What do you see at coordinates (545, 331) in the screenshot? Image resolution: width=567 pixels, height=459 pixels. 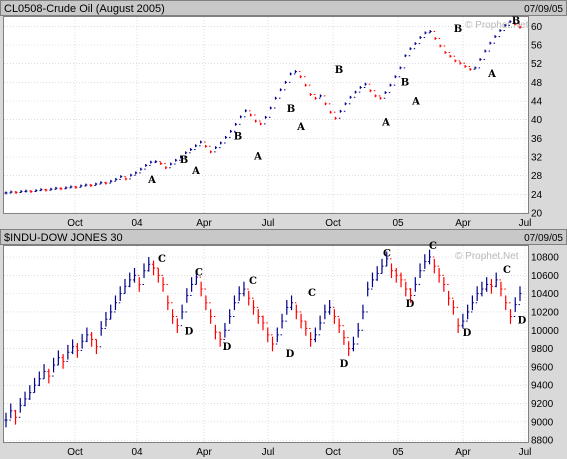 I see `y-tick-label: 10000` at bounding box center [545, 331].